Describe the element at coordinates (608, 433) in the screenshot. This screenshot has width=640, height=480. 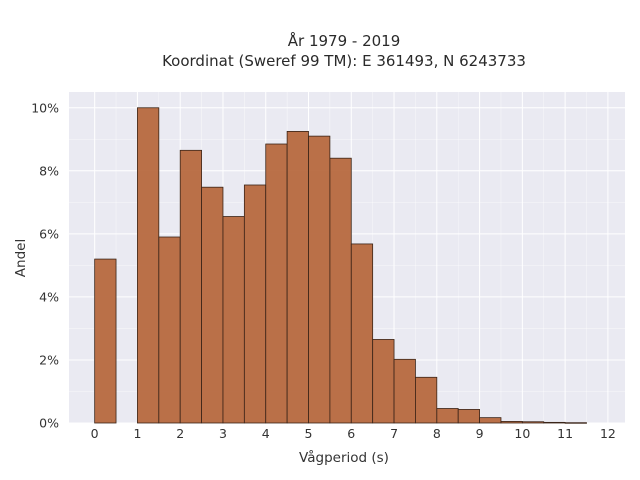
I see `x-tick-label-12: 12` at that location.